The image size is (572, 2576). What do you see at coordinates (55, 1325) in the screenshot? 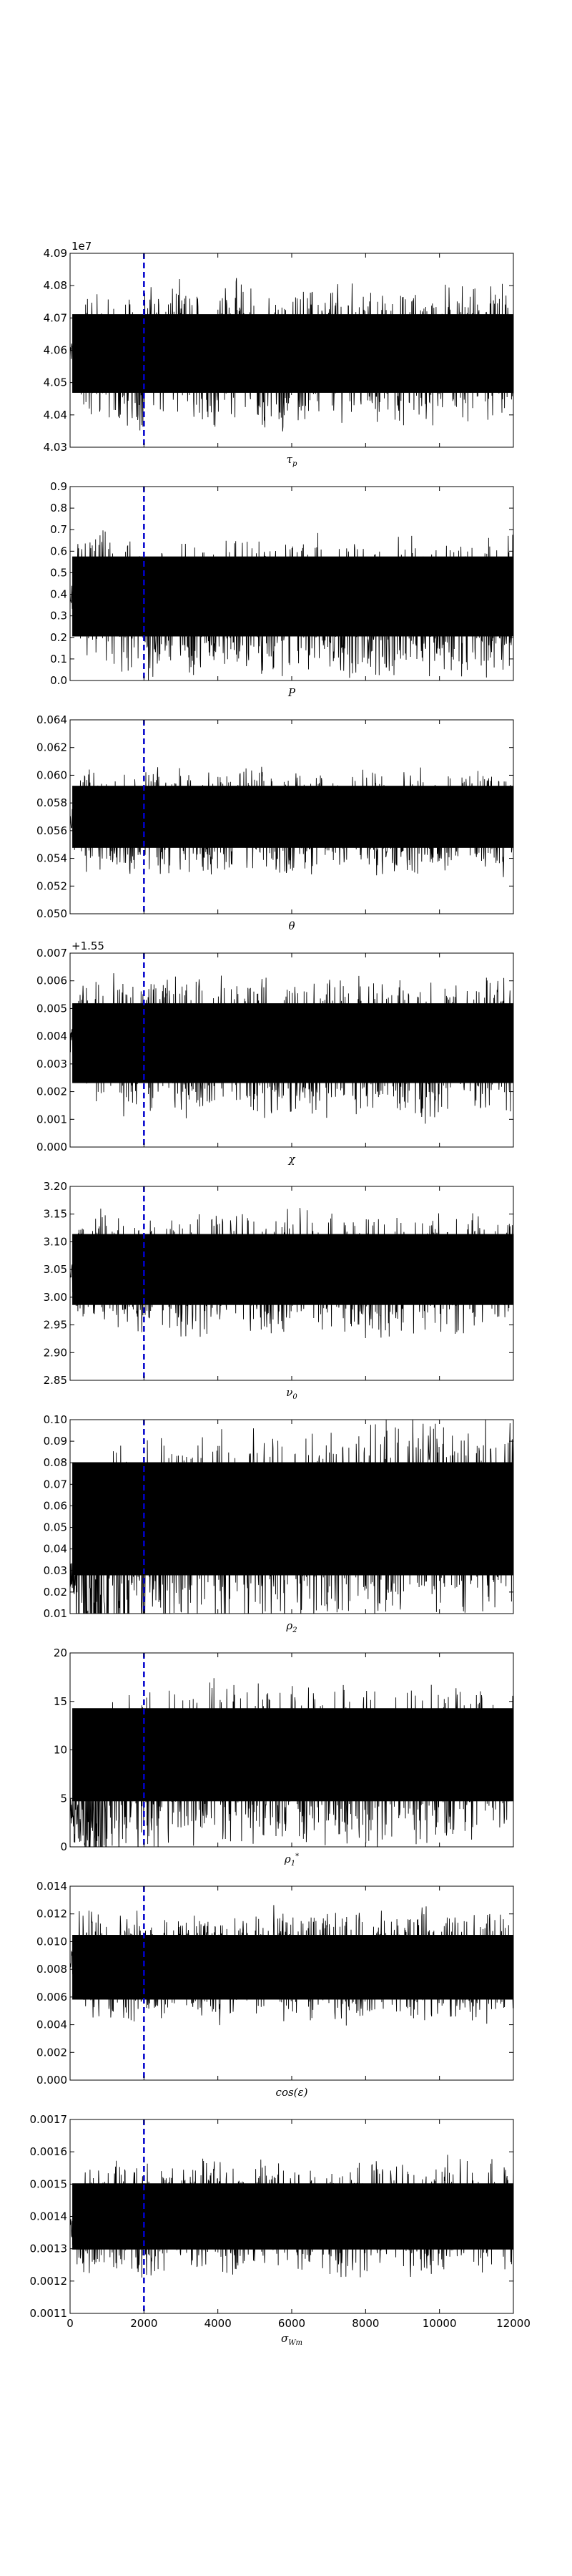
I see `ytick-label-5-2: 2.95` at bounding box center [55, 1325].